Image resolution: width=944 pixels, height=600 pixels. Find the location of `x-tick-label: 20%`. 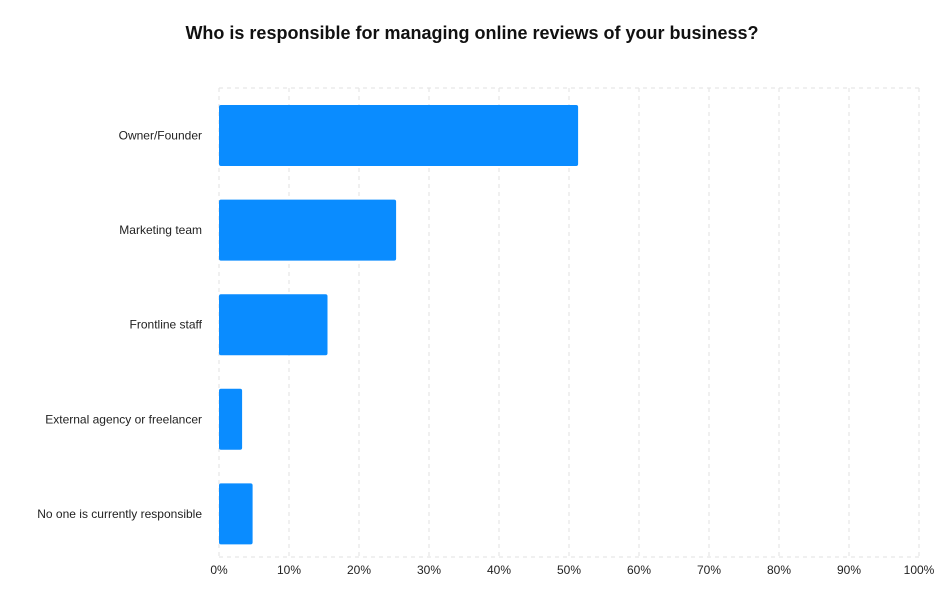

x-tick-label: 20% is located at coordinates (359, 570).